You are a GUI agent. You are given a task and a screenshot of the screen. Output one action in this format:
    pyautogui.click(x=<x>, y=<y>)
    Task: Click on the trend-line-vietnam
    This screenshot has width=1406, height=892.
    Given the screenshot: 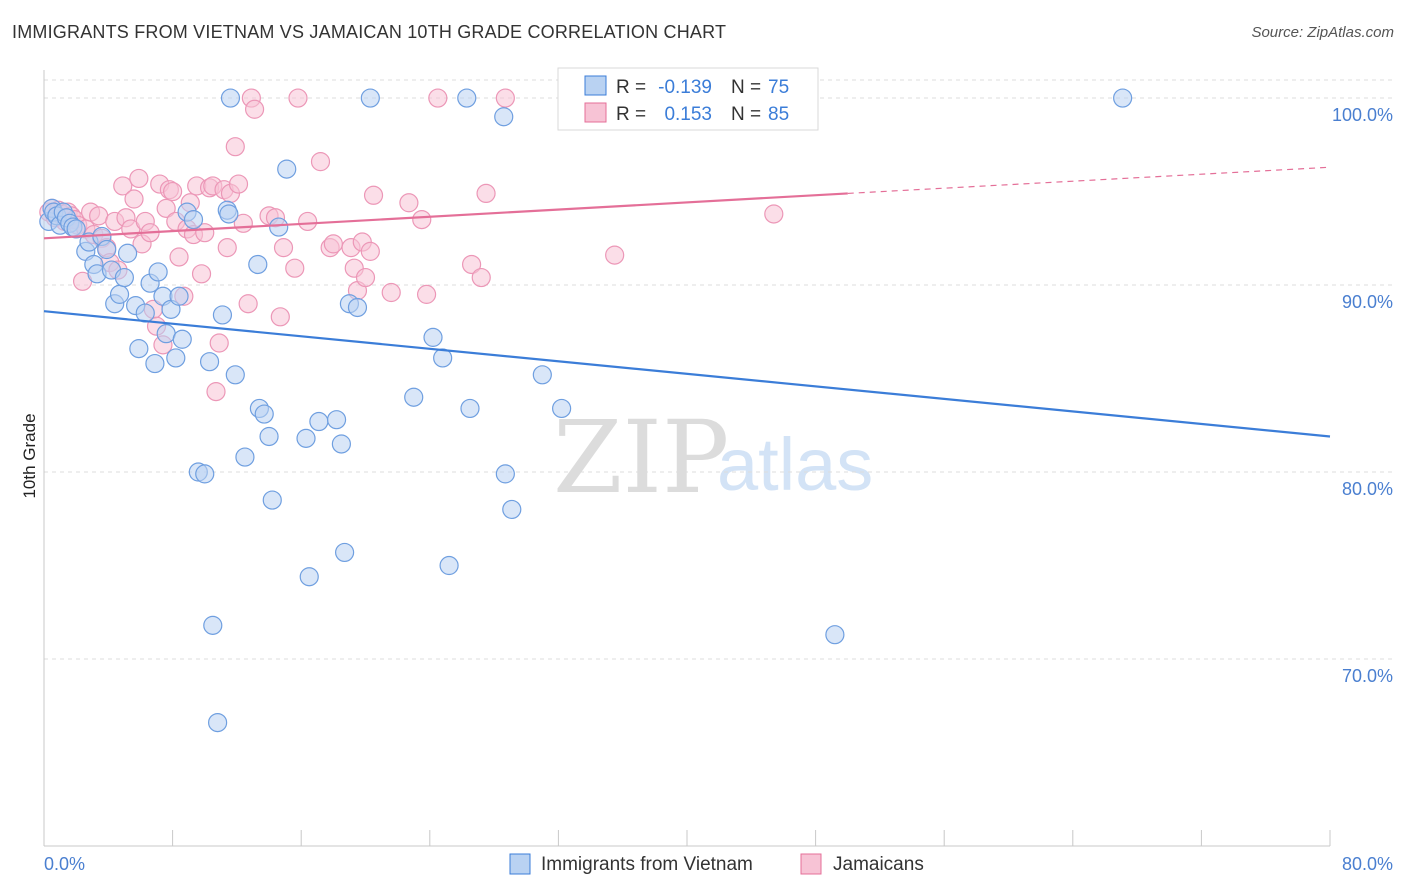 What is the action you would take?
    pyautogui.click(x=687, y=374)
    